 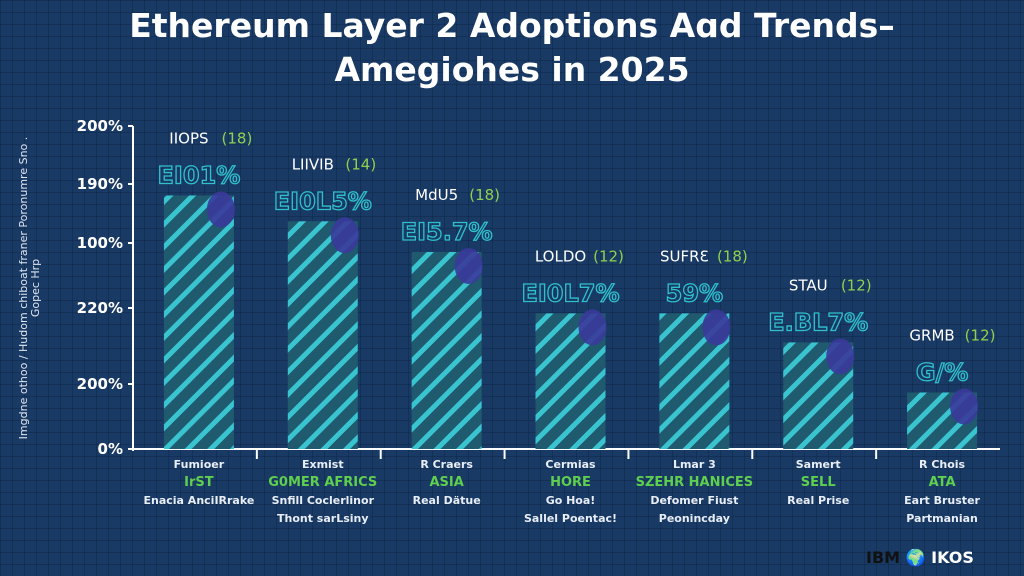 What do you see at coordinates (199, 175) in the screenshot?
I see `bar-value-label: EI01%` at bounding box center [199, 175].